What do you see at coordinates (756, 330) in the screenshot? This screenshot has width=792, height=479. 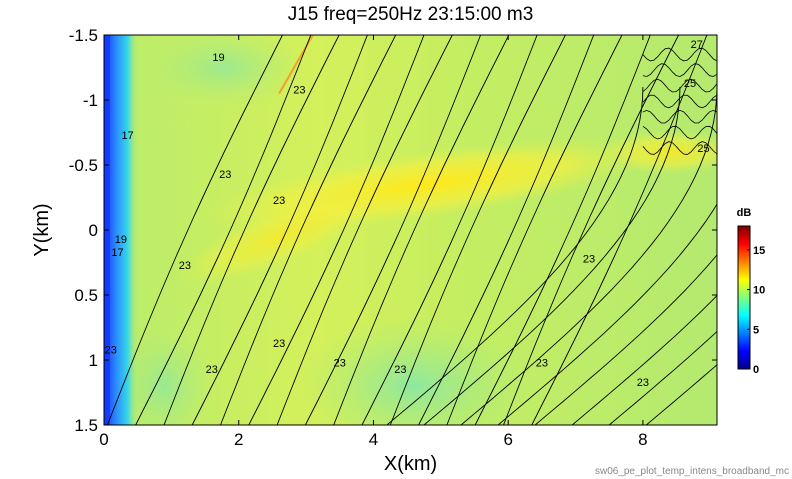 I see `colorbar-tick-label: 5` at bounding box center [756, 330].